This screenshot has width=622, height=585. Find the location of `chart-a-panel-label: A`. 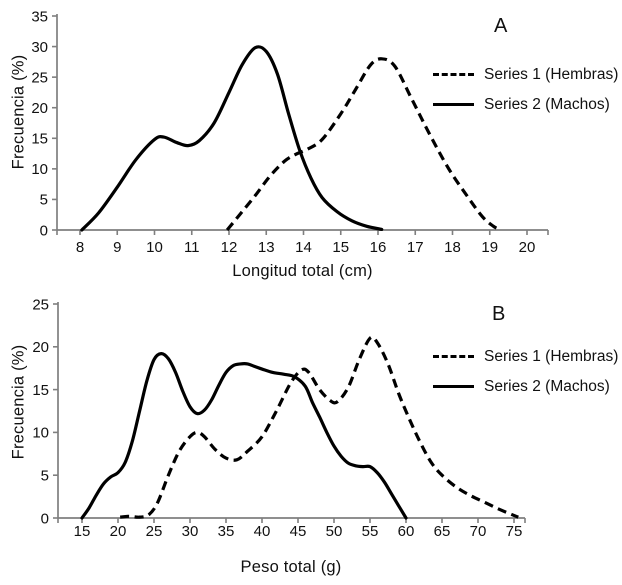

chart-a-panel-label: A is located at coordinates (501, 26).